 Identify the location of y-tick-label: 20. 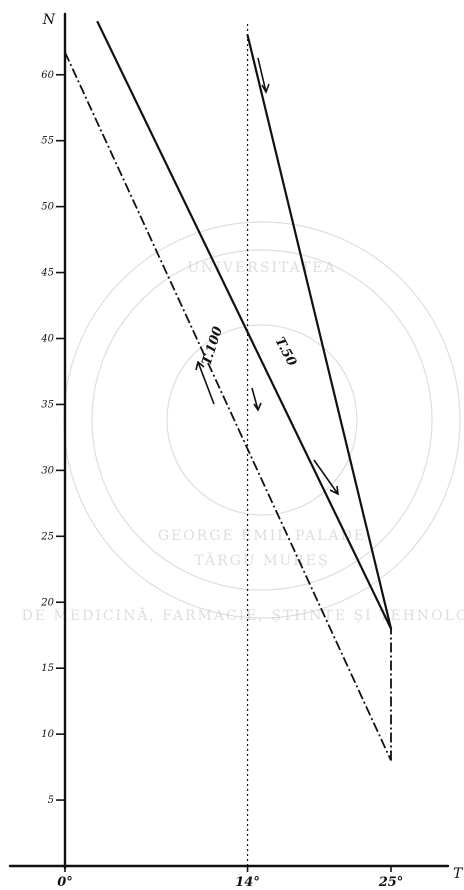
(47, 602).